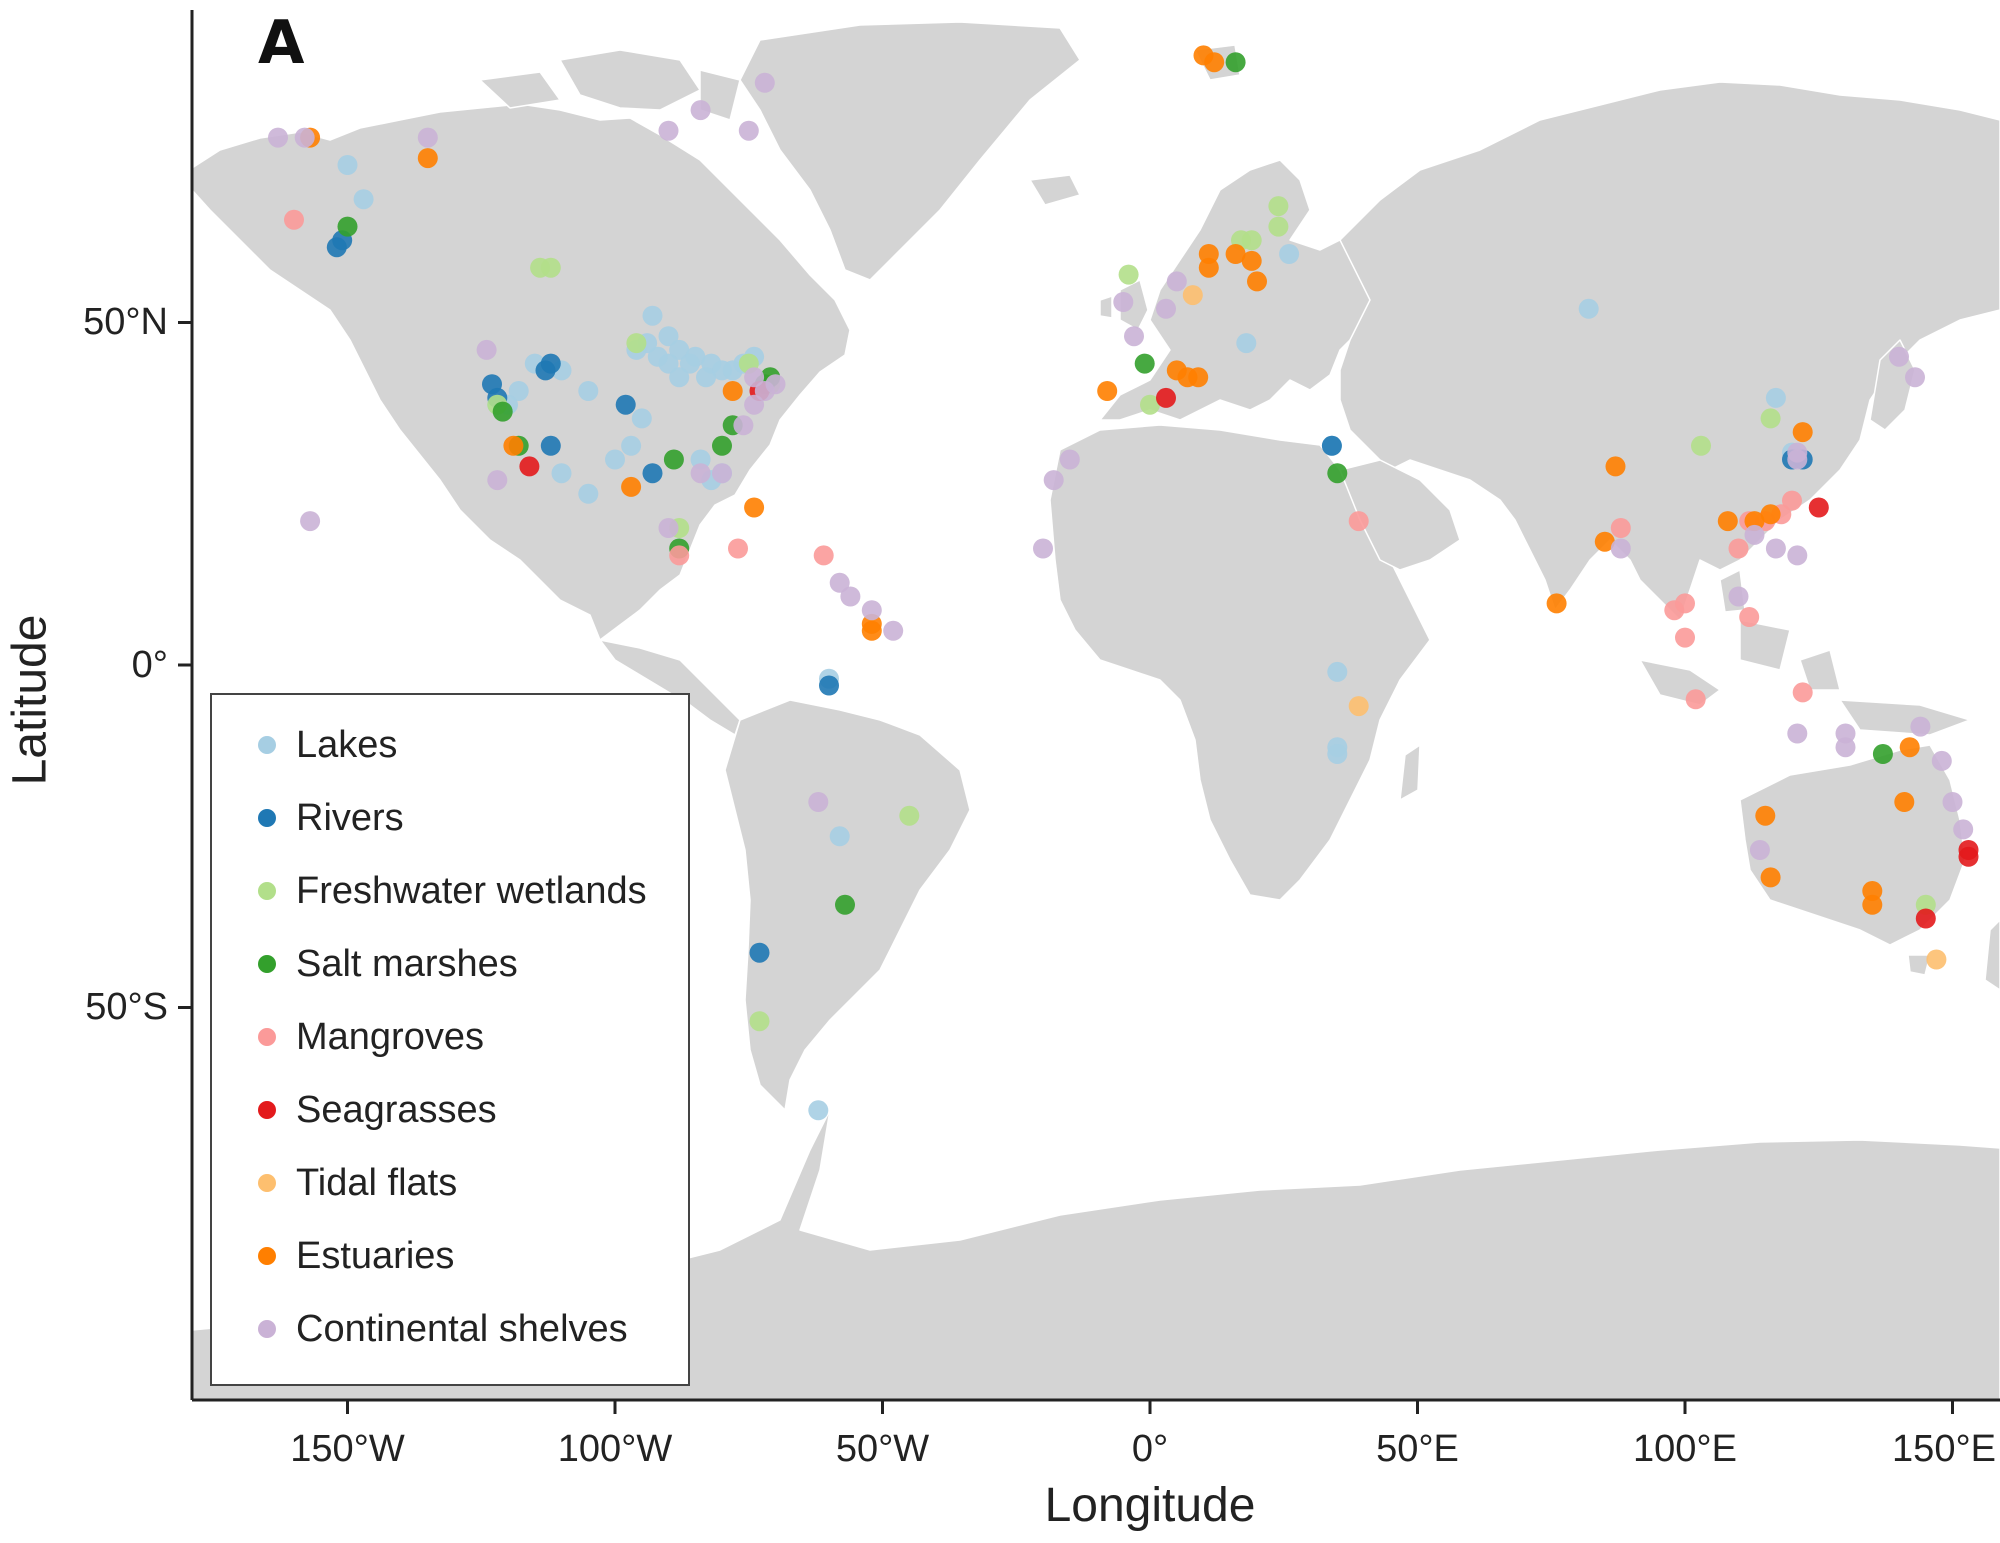  I want to click on y-tick-marks, so click(185, 665).